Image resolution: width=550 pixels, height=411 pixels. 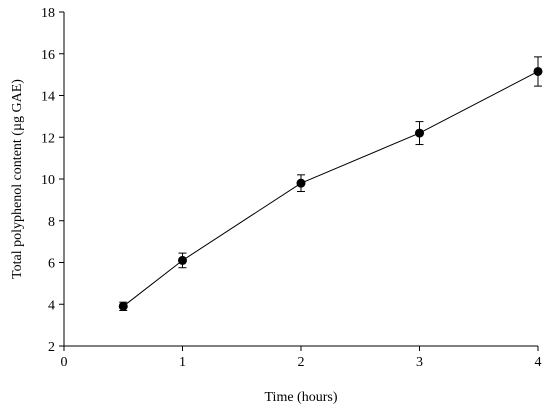 I want to click on x-tick-label: 1, so click(x=182, y=362).